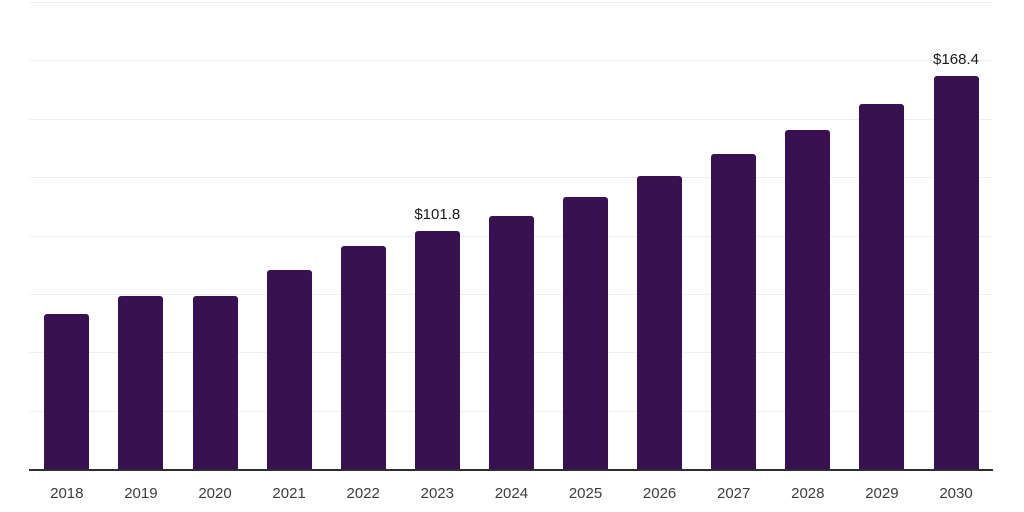 The width and height of the screenshot is (1024, 512). What do you see at coordinates (882, 286) in the screenshot?
I see `bar-2029` at bounding box center [882, 286].